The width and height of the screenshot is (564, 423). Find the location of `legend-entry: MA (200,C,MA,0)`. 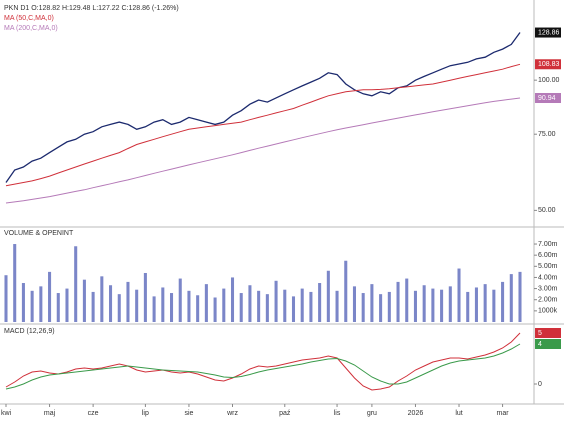

legend-entry: MA (200,C,MA,0) is located at coordinates (31, 28).